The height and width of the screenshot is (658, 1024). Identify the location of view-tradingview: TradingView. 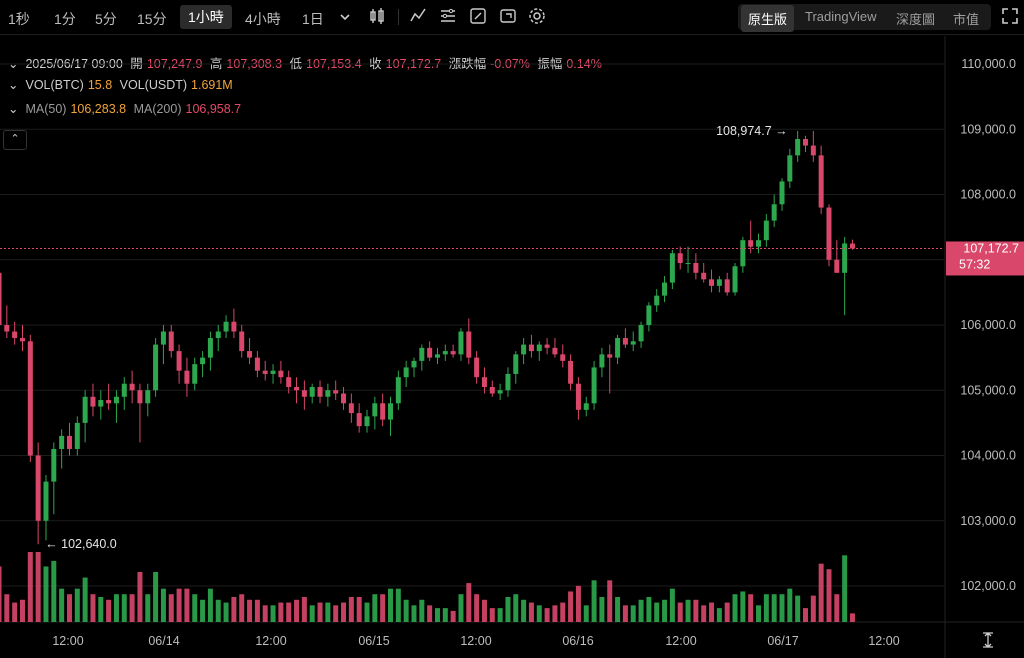
(841, 16).